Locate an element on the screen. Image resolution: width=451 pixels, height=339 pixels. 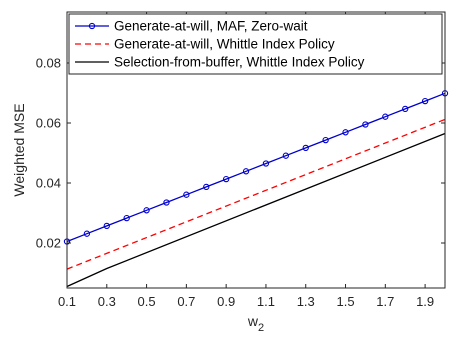
x-axis-label: w2 is located at coordinates (255, 323).